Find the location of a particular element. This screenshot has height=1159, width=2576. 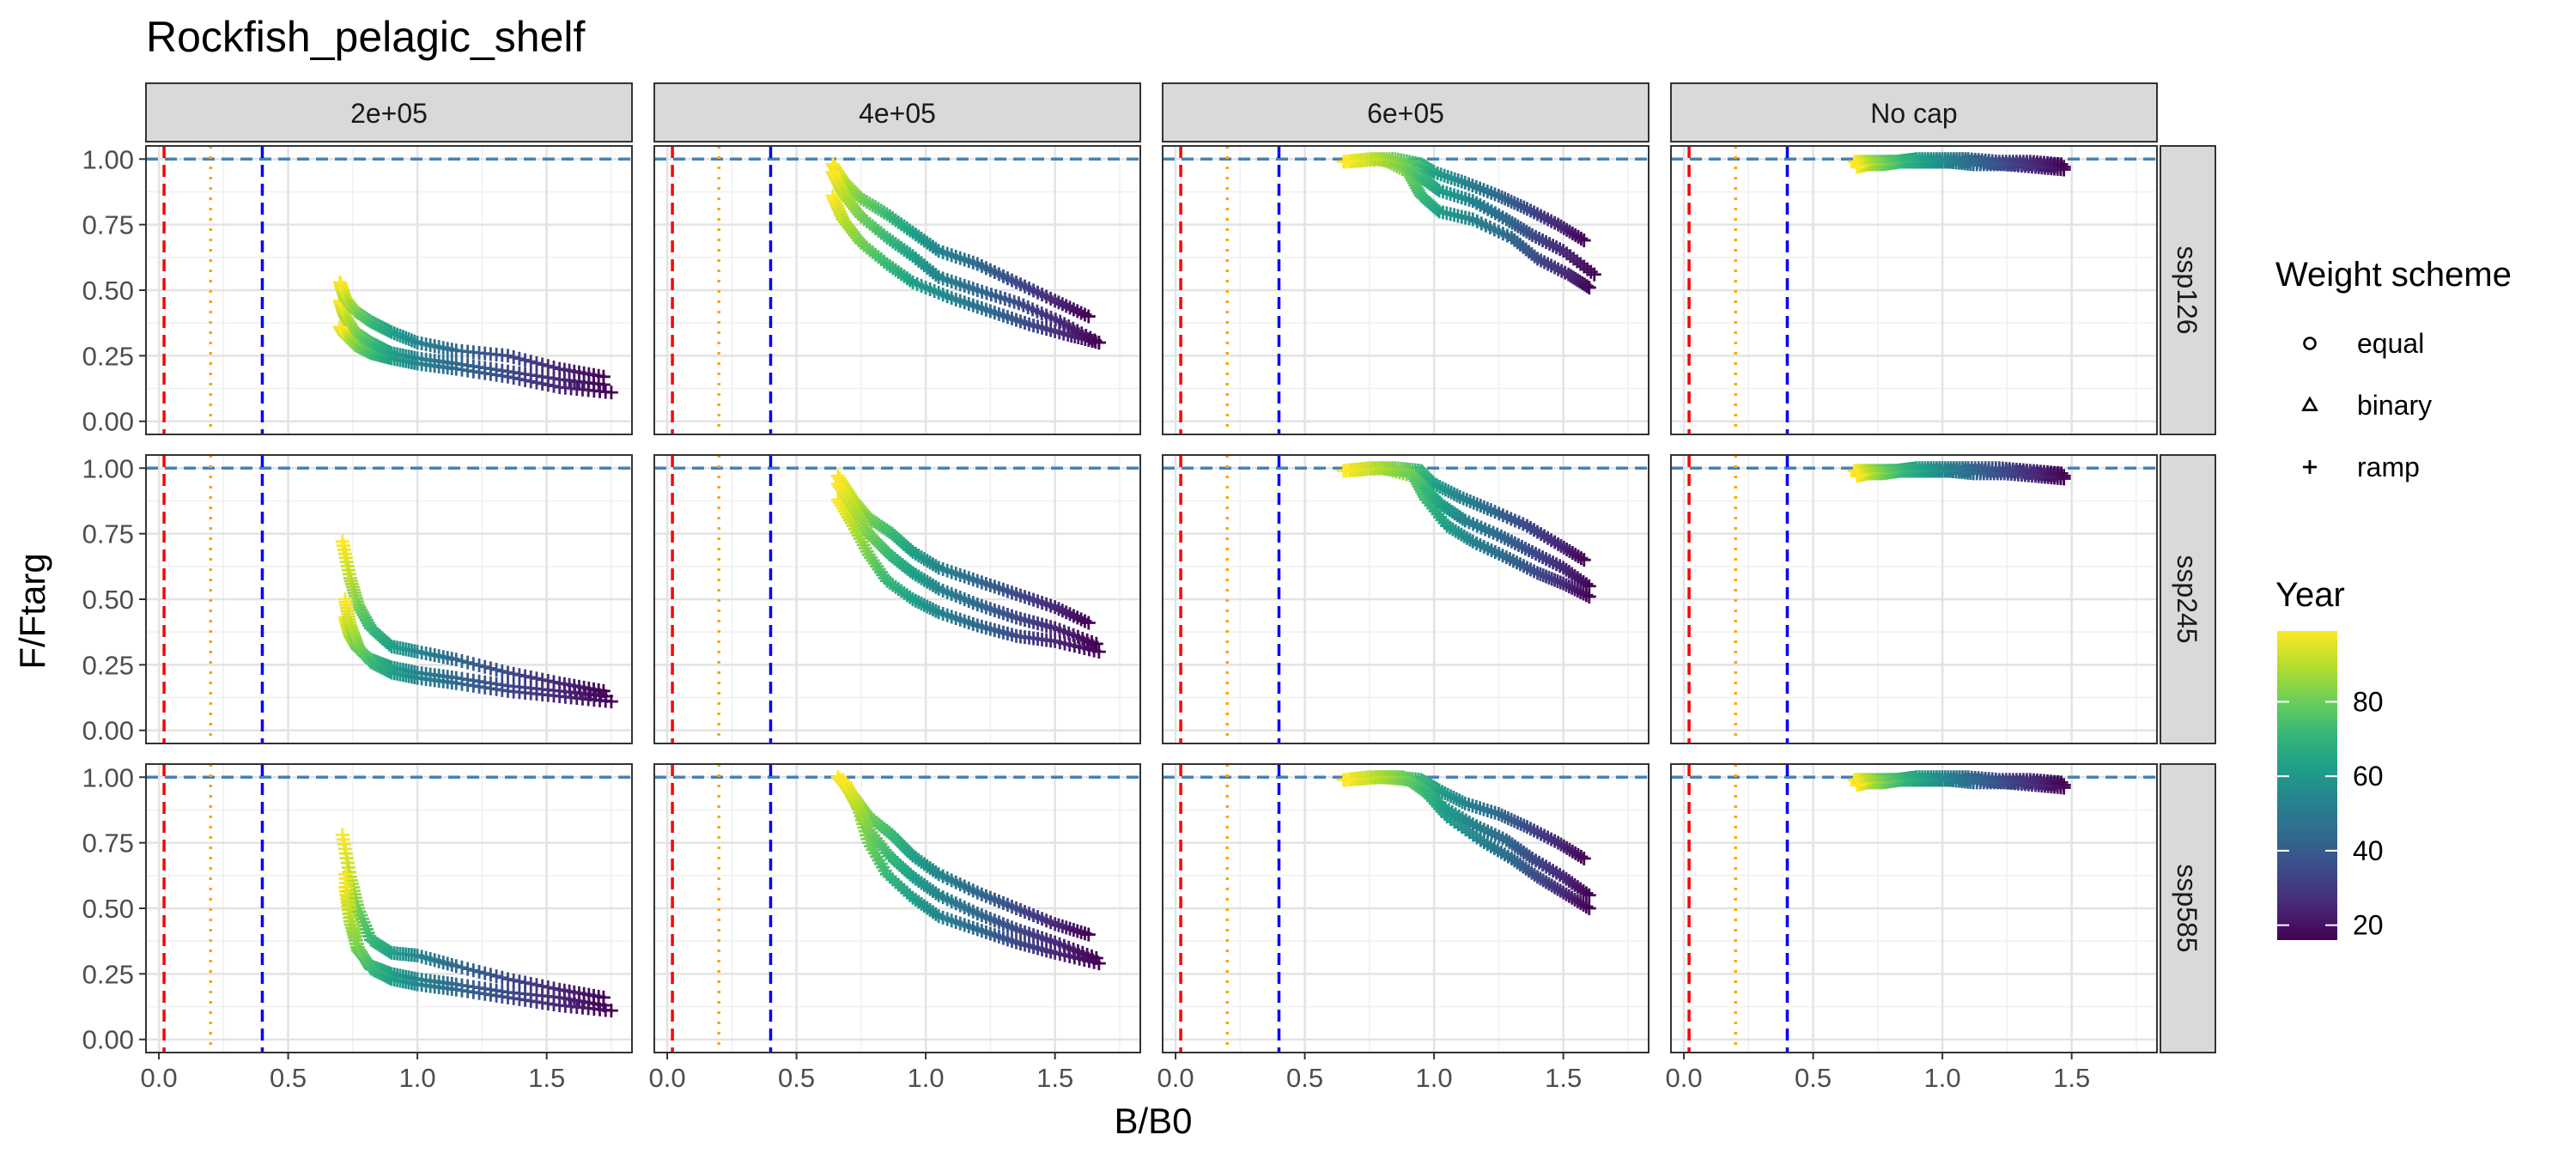

panel-No cap-ssp126 is located at coordinates (1914, 290).